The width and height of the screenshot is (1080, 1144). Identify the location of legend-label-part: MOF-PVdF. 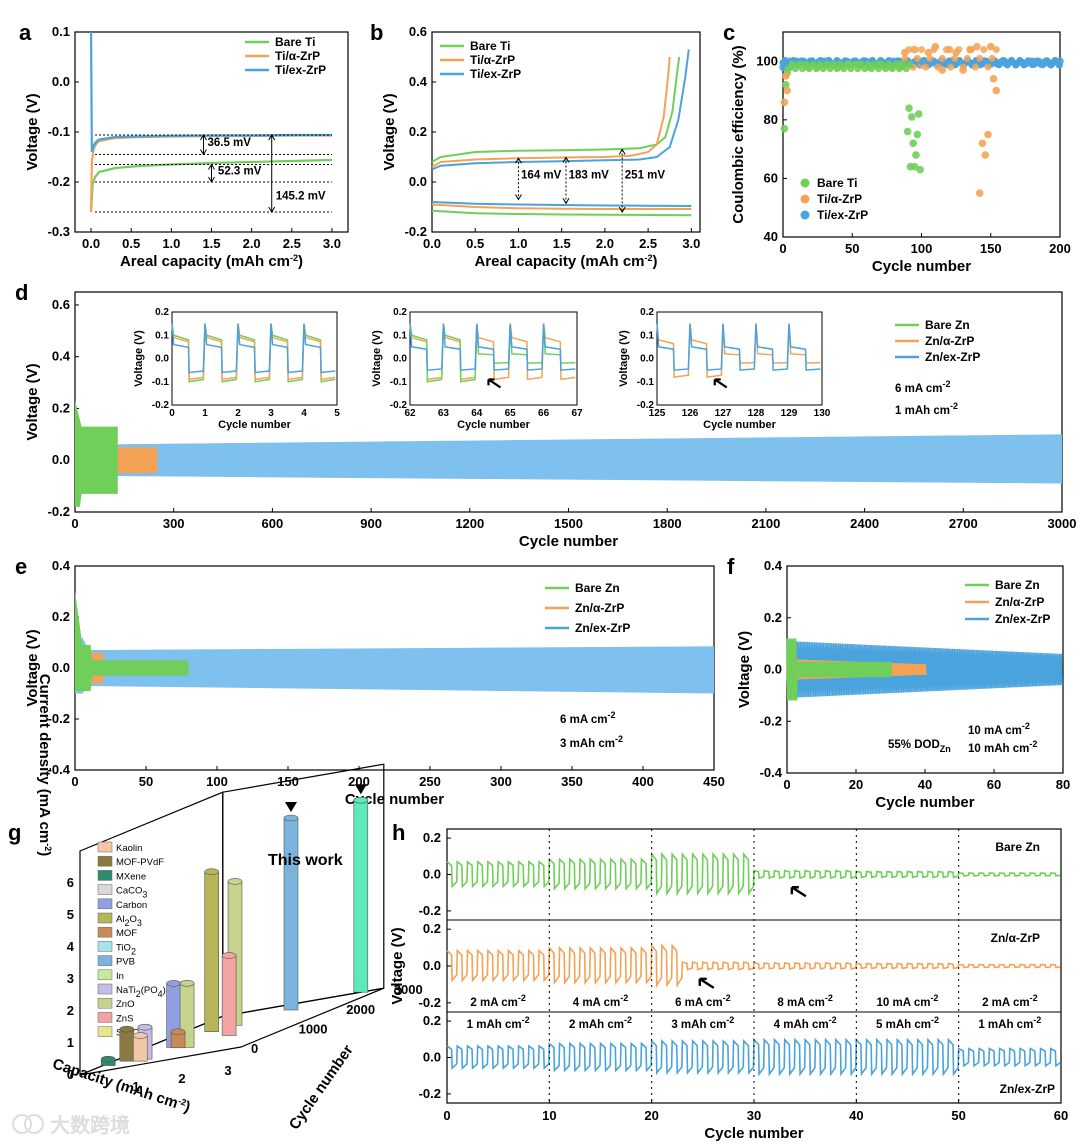
(140, 862).